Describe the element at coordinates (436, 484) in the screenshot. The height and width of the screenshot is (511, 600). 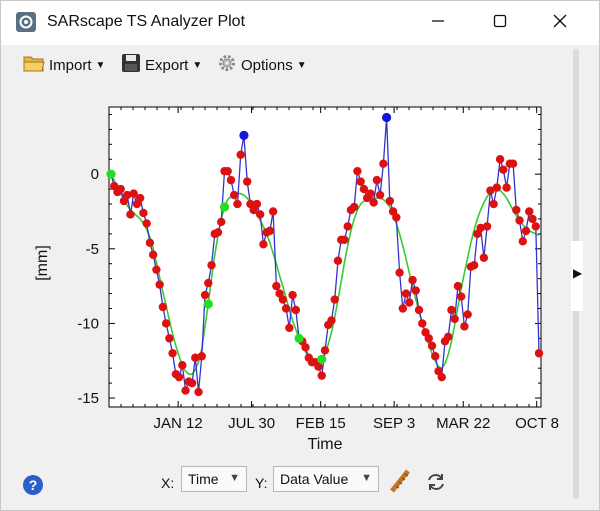
I see `refresh-icon` at that location.